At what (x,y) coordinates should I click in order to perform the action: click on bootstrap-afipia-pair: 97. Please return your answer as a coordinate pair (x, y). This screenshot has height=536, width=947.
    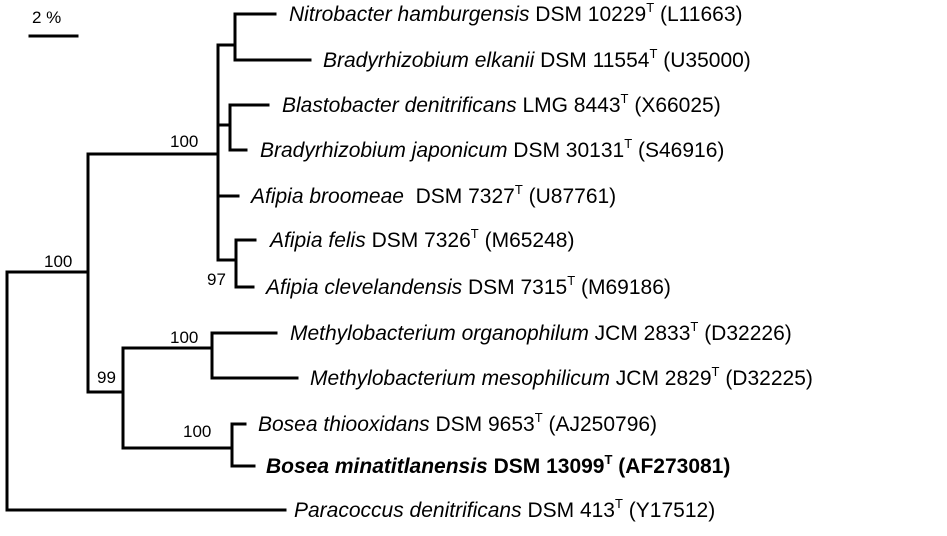
    Looking at the image, I should click on (216, 279).